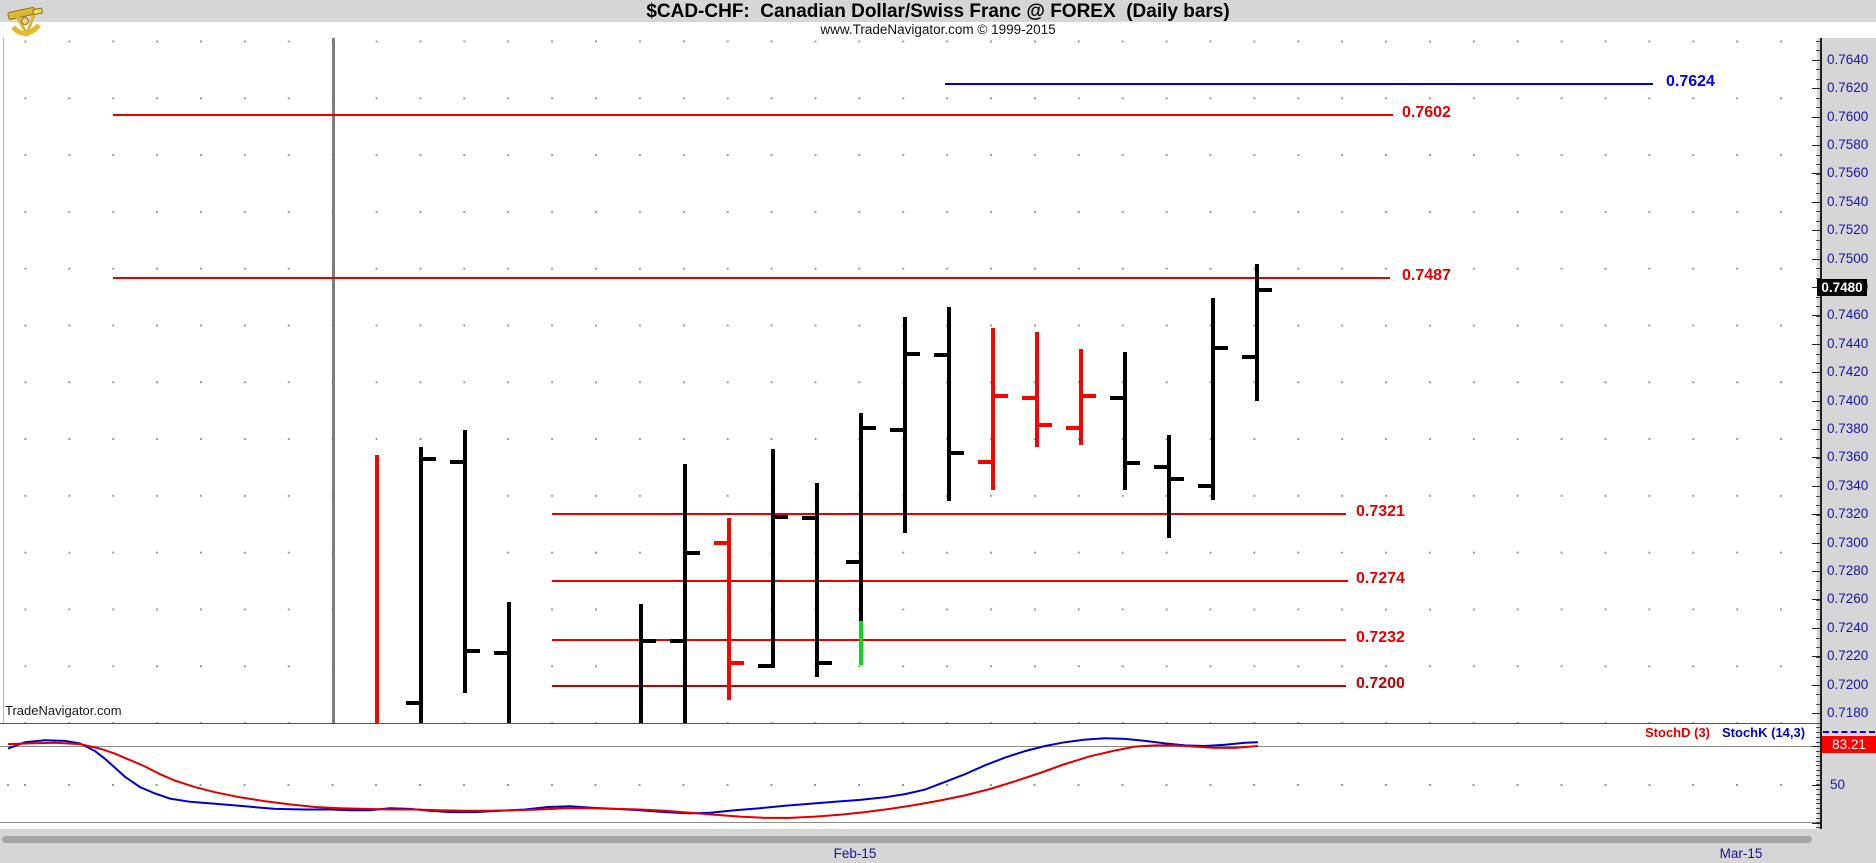  What do you see at coordinates (1842, 287) in the screenshot?
I see `current-price-badge: 0.7480` at bounding box center [1842, 287].